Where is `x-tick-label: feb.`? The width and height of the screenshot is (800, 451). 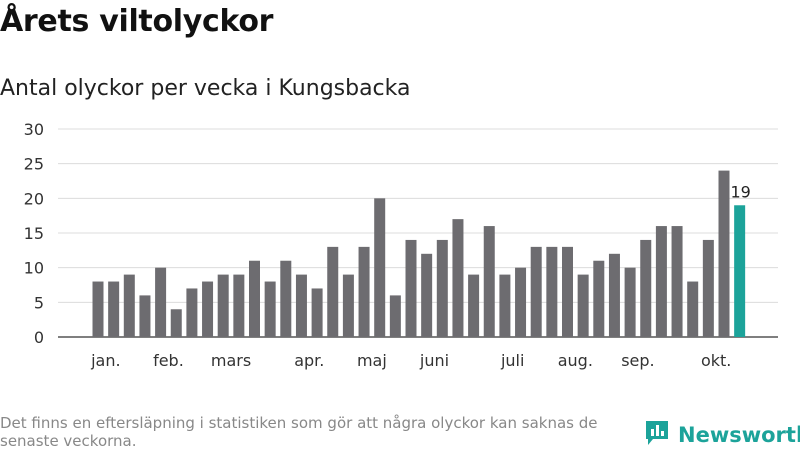
x-tick-label: feb. is located at coordinates (168, 360).